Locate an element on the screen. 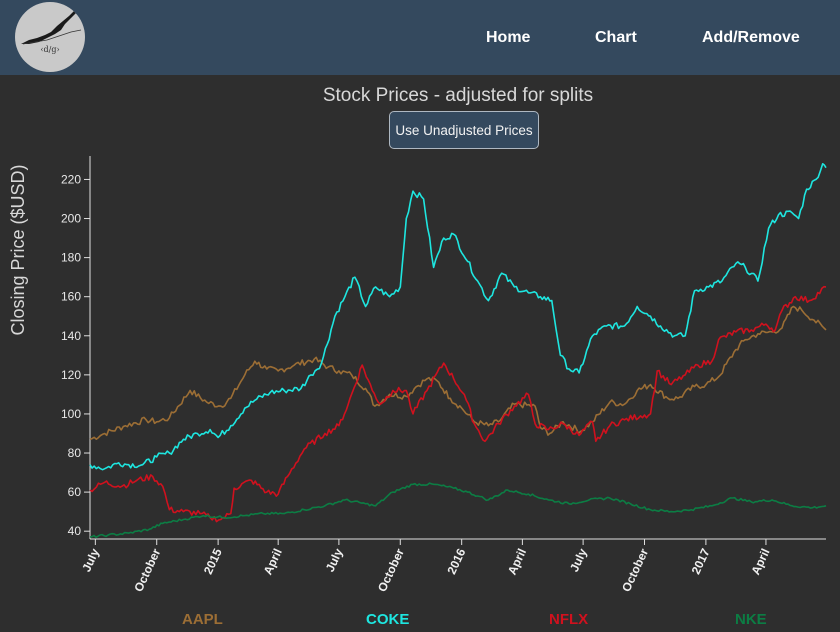 The width and height of the screenshot is (840, 632). x-tick-label: 2016 is located at coordinates (456, 561).